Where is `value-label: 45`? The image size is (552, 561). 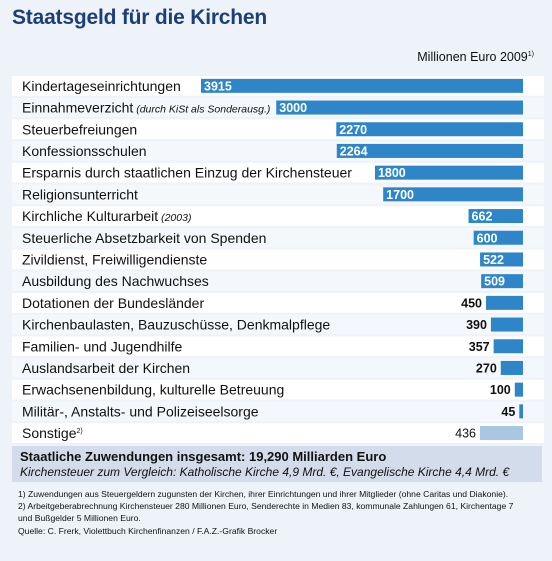
value-label: 45 is located at coordinates (508, 412).